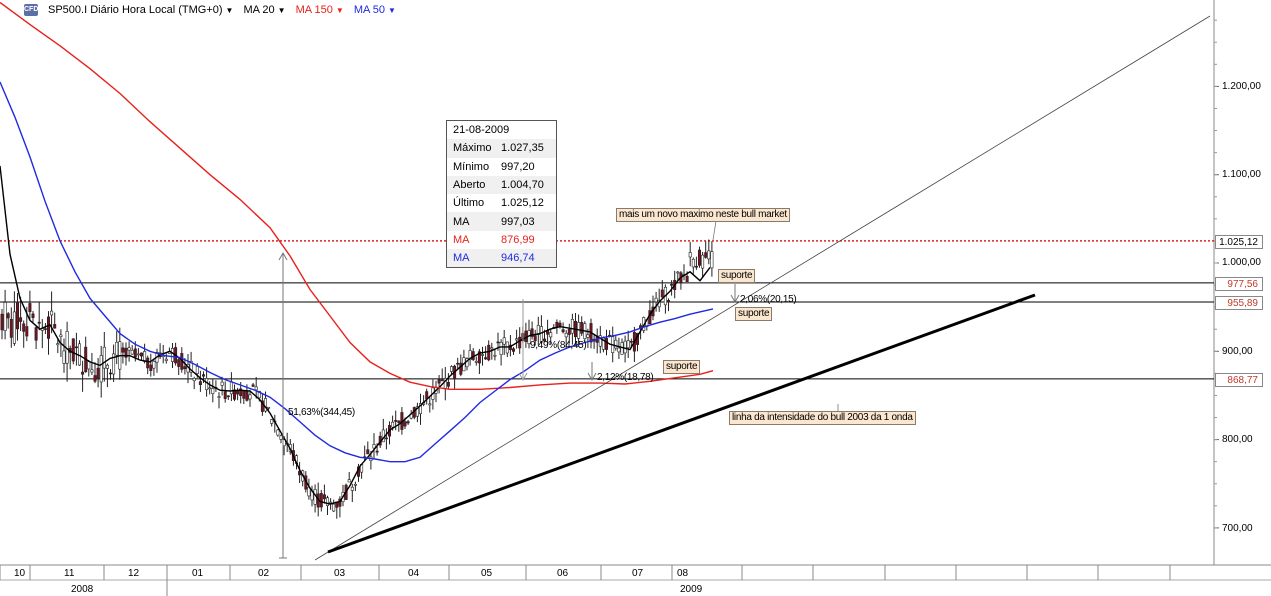 This screenshot has width=1271, height=596. What do you see at coordinates (558, 345) in the screenshot?
I see `annotation-pct: 9,49%(84,45)` at bounding box center [558, 345].